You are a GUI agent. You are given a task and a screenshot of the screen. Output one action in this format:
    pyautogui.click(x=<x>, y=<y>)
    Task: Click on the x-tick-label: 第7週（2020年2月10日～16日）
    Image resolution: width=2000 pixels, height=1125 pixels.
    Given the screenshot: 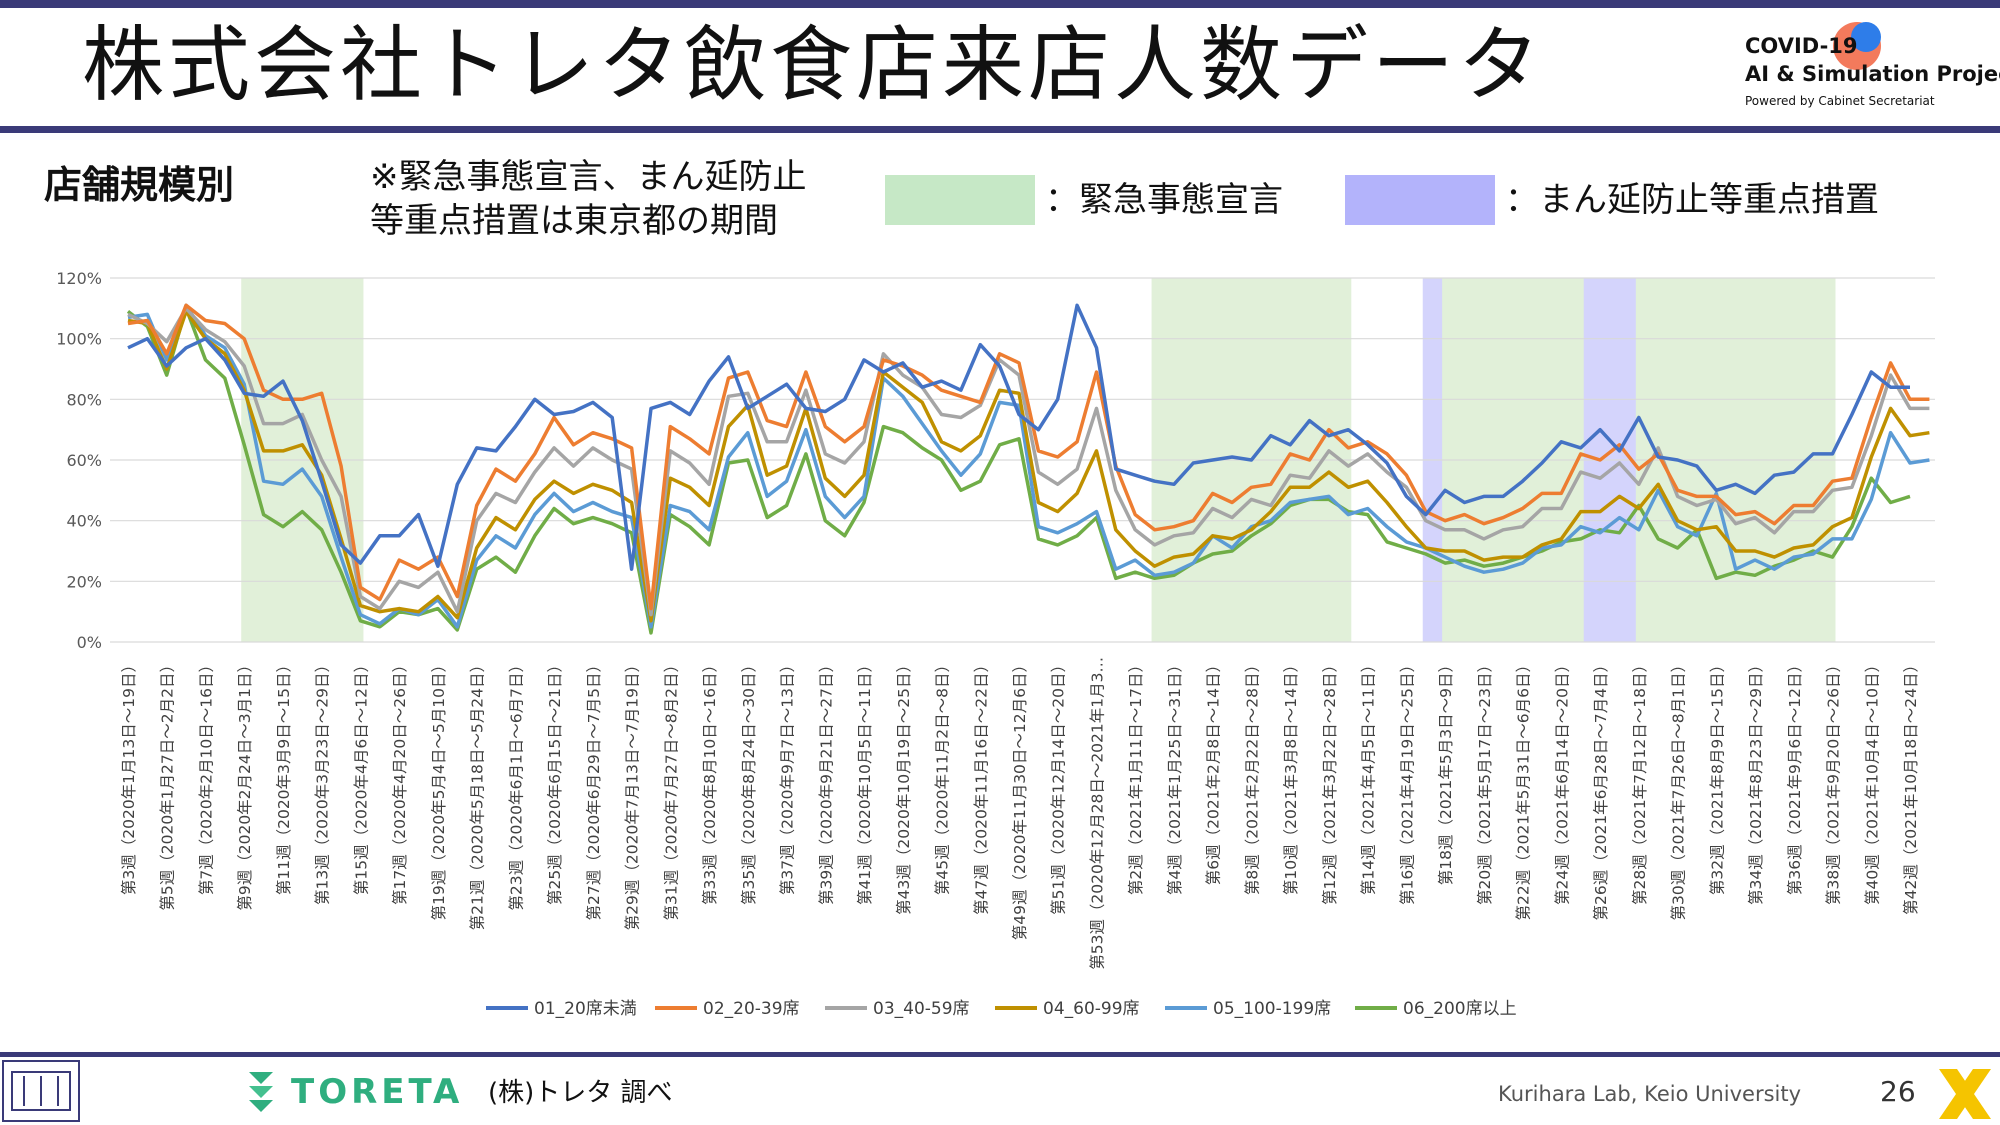 What is the action you would take?
    pyautogui.click(x=206, y=776)
    